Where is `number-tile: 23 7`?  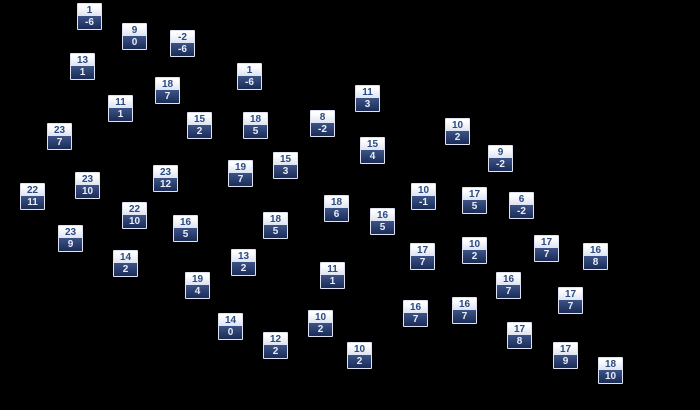
number-tile: 23 7 is located at coordinates (59, 136).